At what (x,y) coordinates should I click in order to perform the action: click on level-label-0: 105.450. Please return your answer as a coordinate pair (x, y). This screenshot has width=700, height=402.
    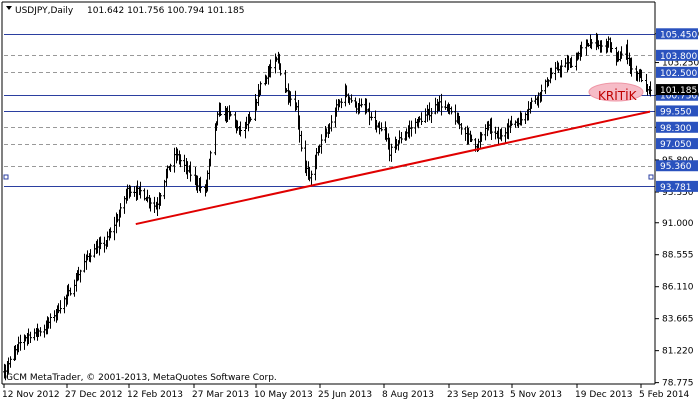
    Looking at the image, I should click on (678, 35).